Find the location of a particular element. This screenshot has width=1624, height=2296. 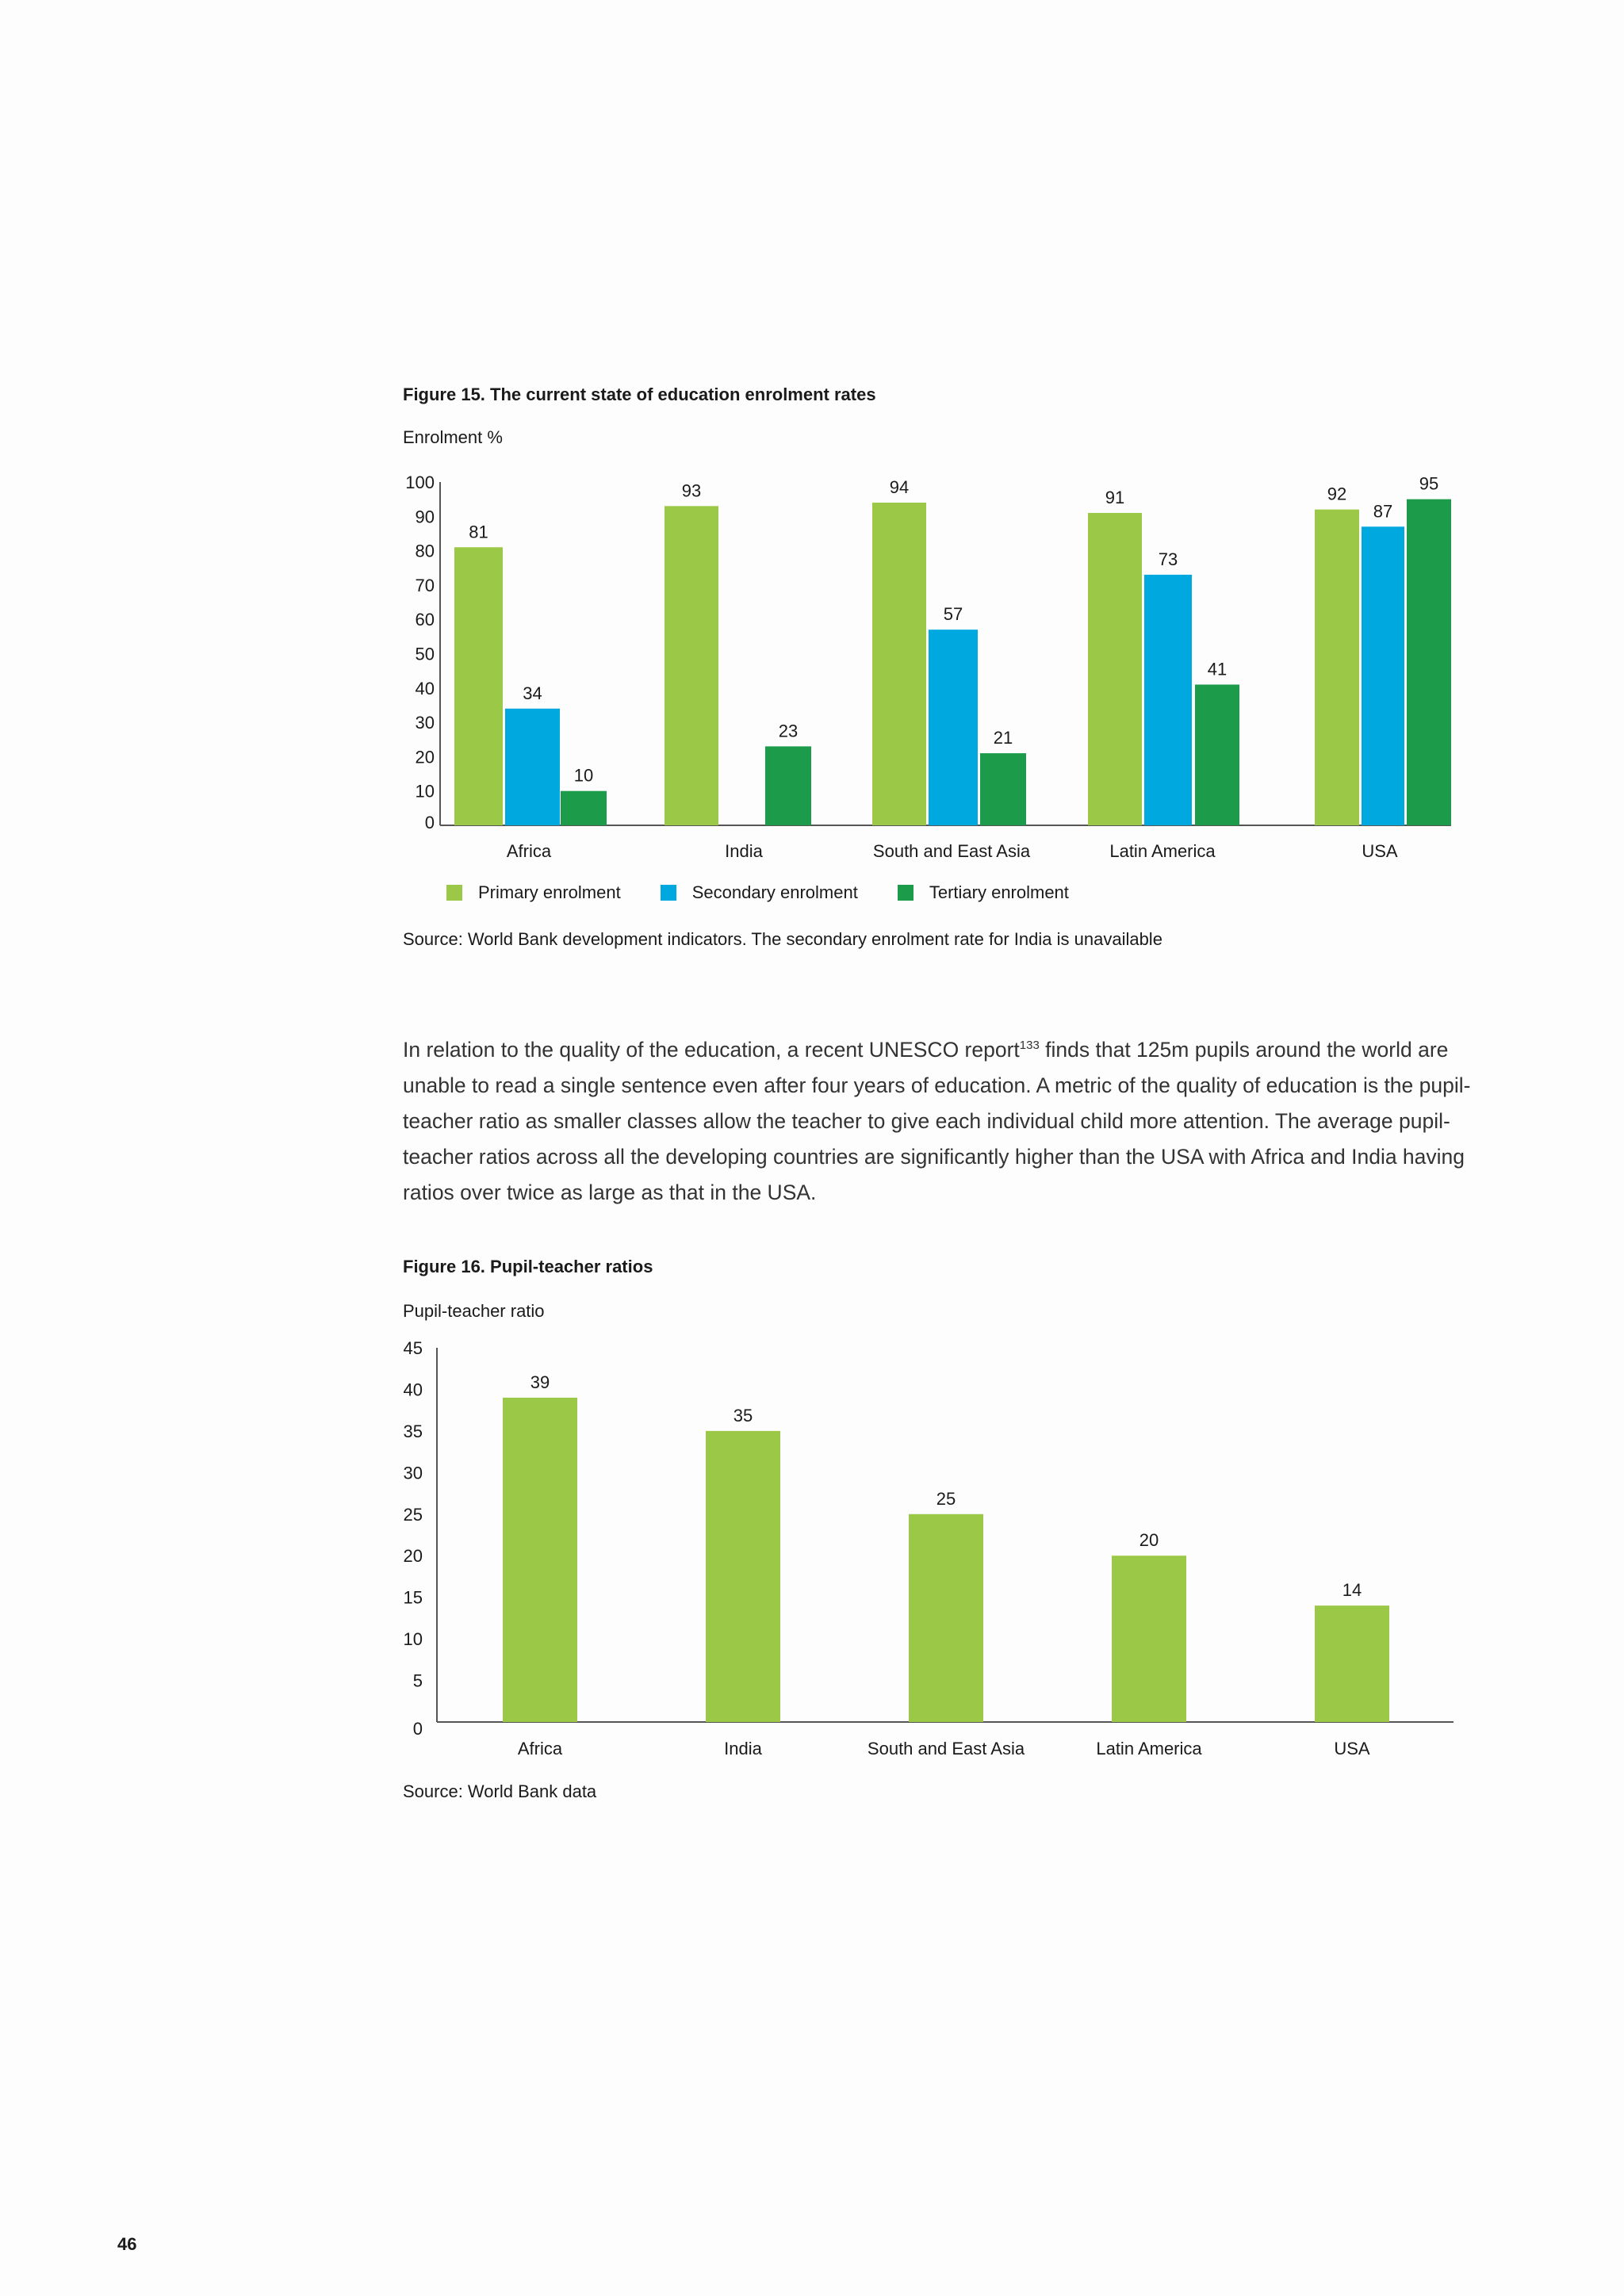

y-tick-label: 5 is located at coordinates (418, 1681).